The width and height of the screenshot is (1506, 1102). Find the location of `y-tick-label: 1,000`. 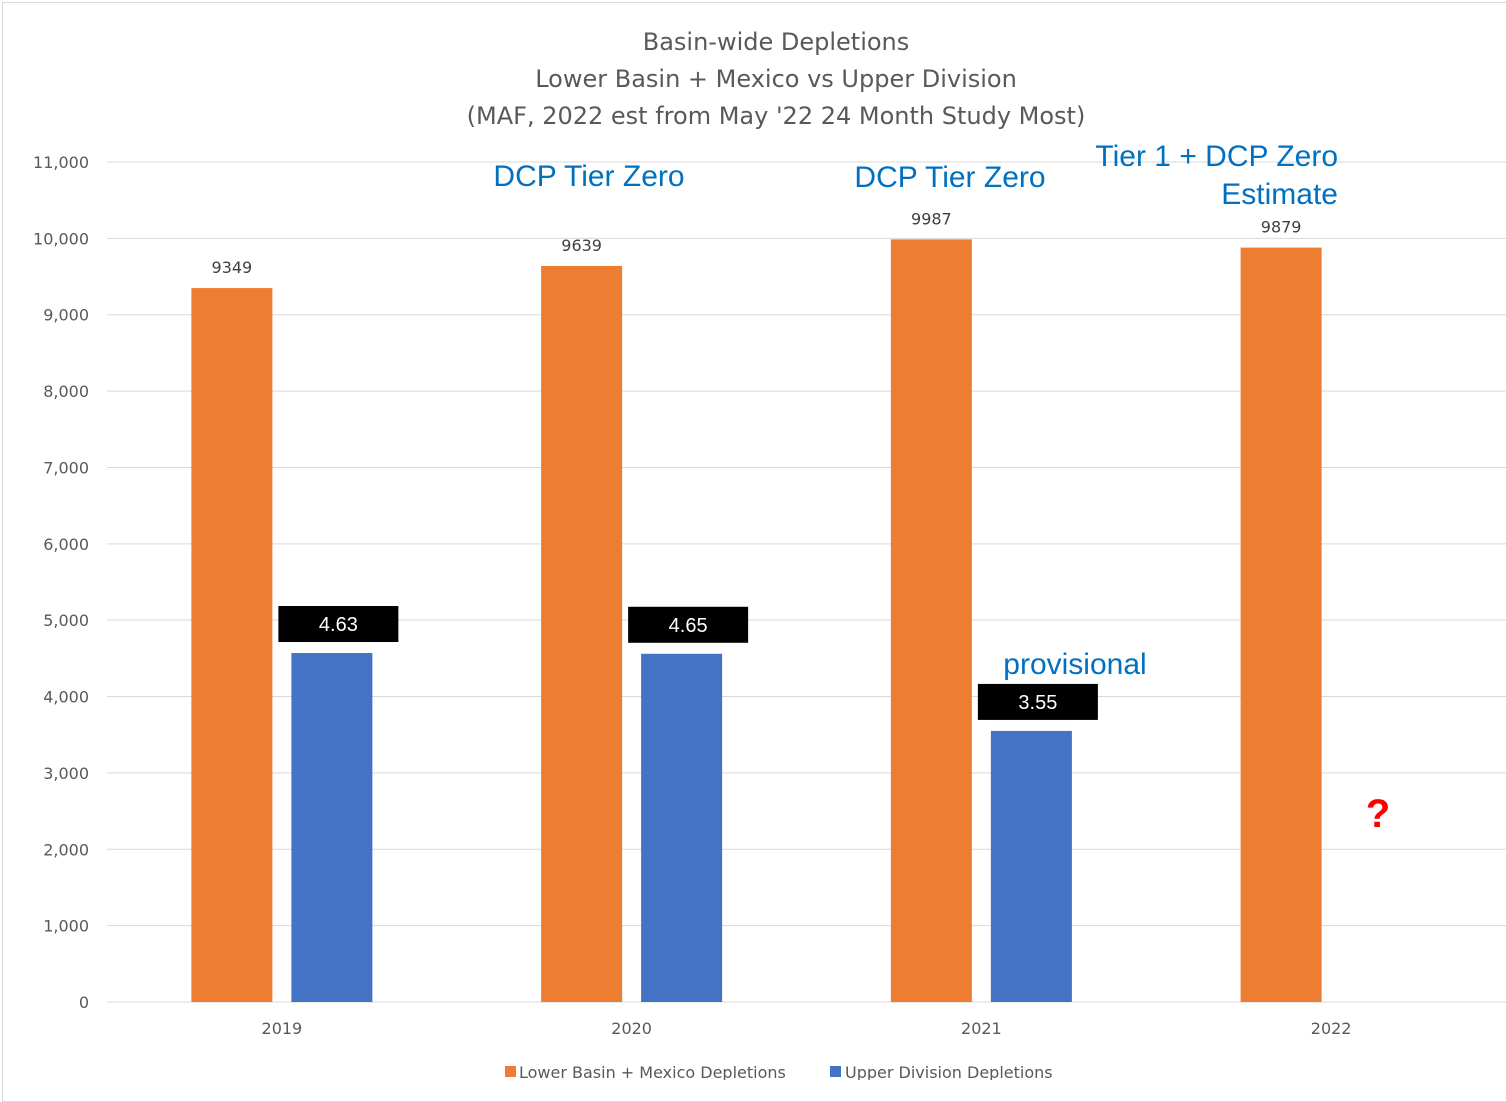

y-tick-label: 1,000 is located at coordinates (66, 926).